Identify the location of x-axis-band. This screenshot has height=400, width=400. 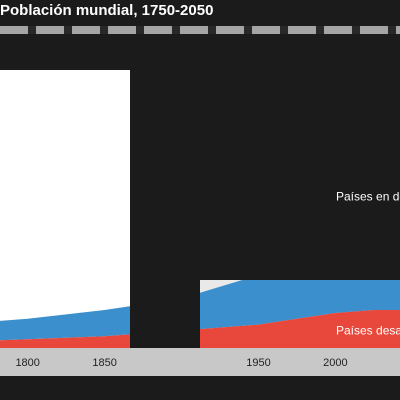
(200, 362).